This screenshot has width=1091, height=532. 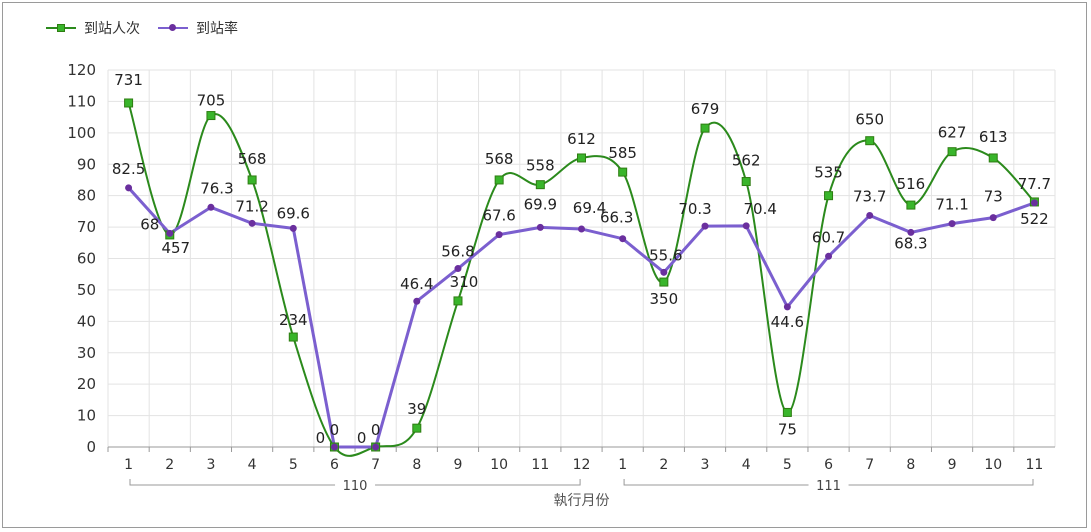 I want to click on data-label-到站率: 68.3, so click(x=910, y=243).